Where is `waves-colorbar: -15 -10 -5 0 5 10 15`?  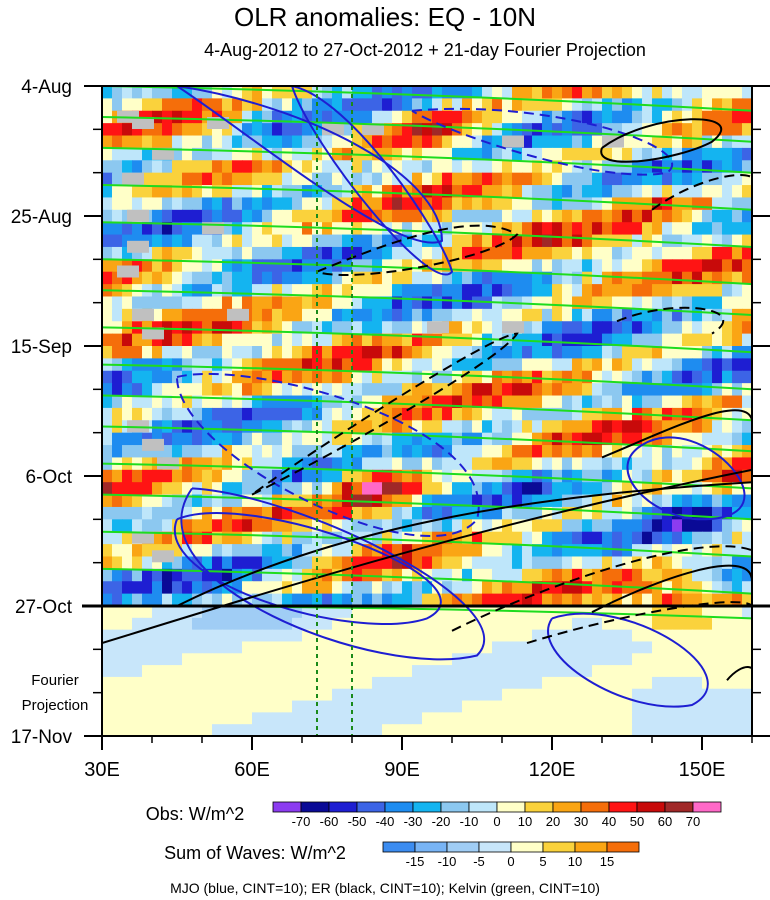 waves-colorbar: -15 -10 -5 0 5 10 15 is located at coordinates (511, 855).